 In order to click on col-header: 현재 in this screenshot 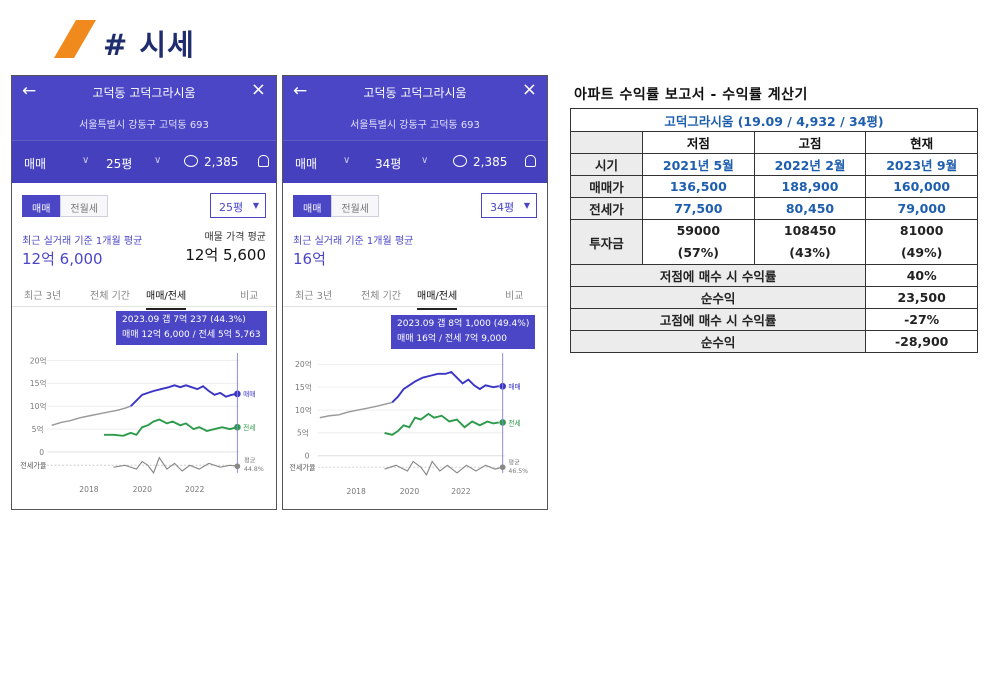, I will do `click(921, 142)`.